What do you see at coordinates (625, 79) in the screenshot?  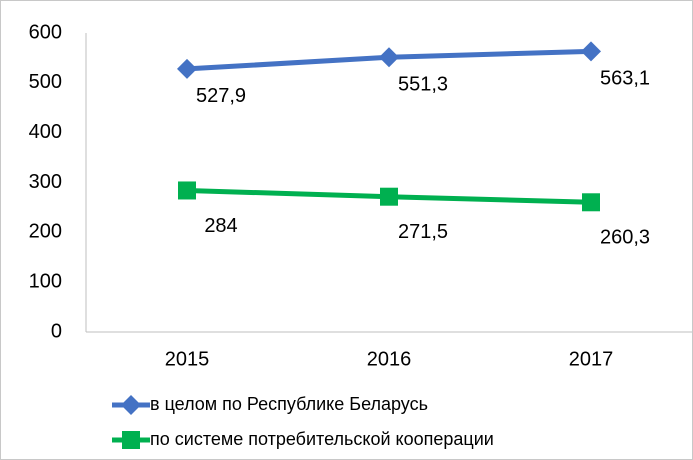 I see `data-label: 563,1` at bounding box center [625, 79].